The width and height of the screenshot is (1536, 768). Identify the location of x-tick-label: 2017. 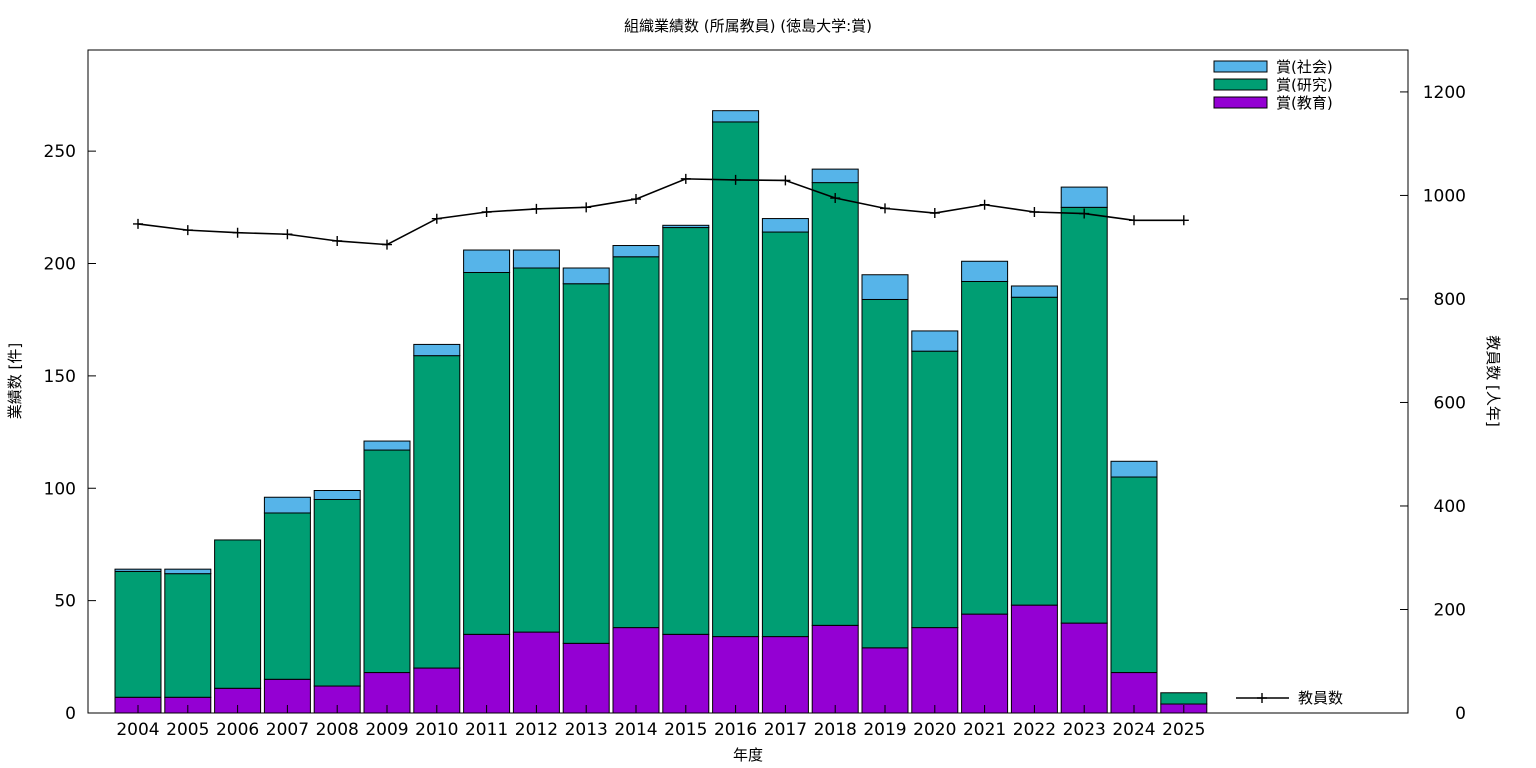
(785, 730).